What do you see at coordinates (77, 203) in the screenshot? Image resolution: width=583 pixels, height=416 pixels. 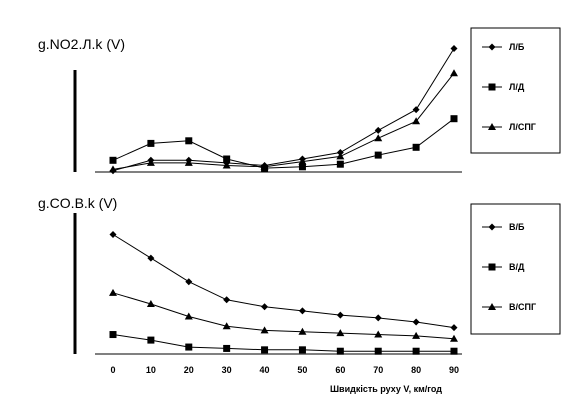 I see `bottom-chart-title: g.CO.B.k (V)` at bounding box center [77, 203].